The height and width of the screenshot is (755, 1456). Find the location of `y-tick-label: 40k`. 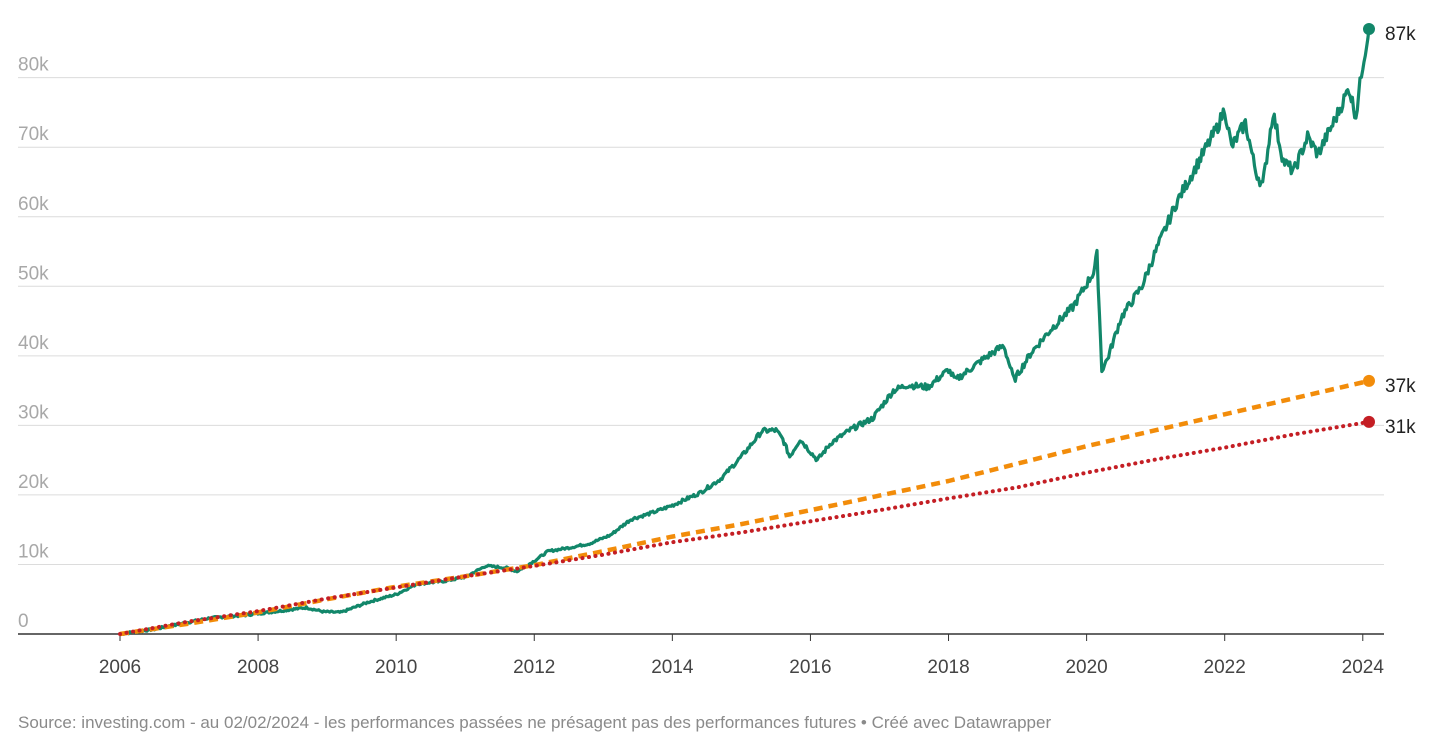

y-tick-label: 40k is located at coordinates (33, 343).